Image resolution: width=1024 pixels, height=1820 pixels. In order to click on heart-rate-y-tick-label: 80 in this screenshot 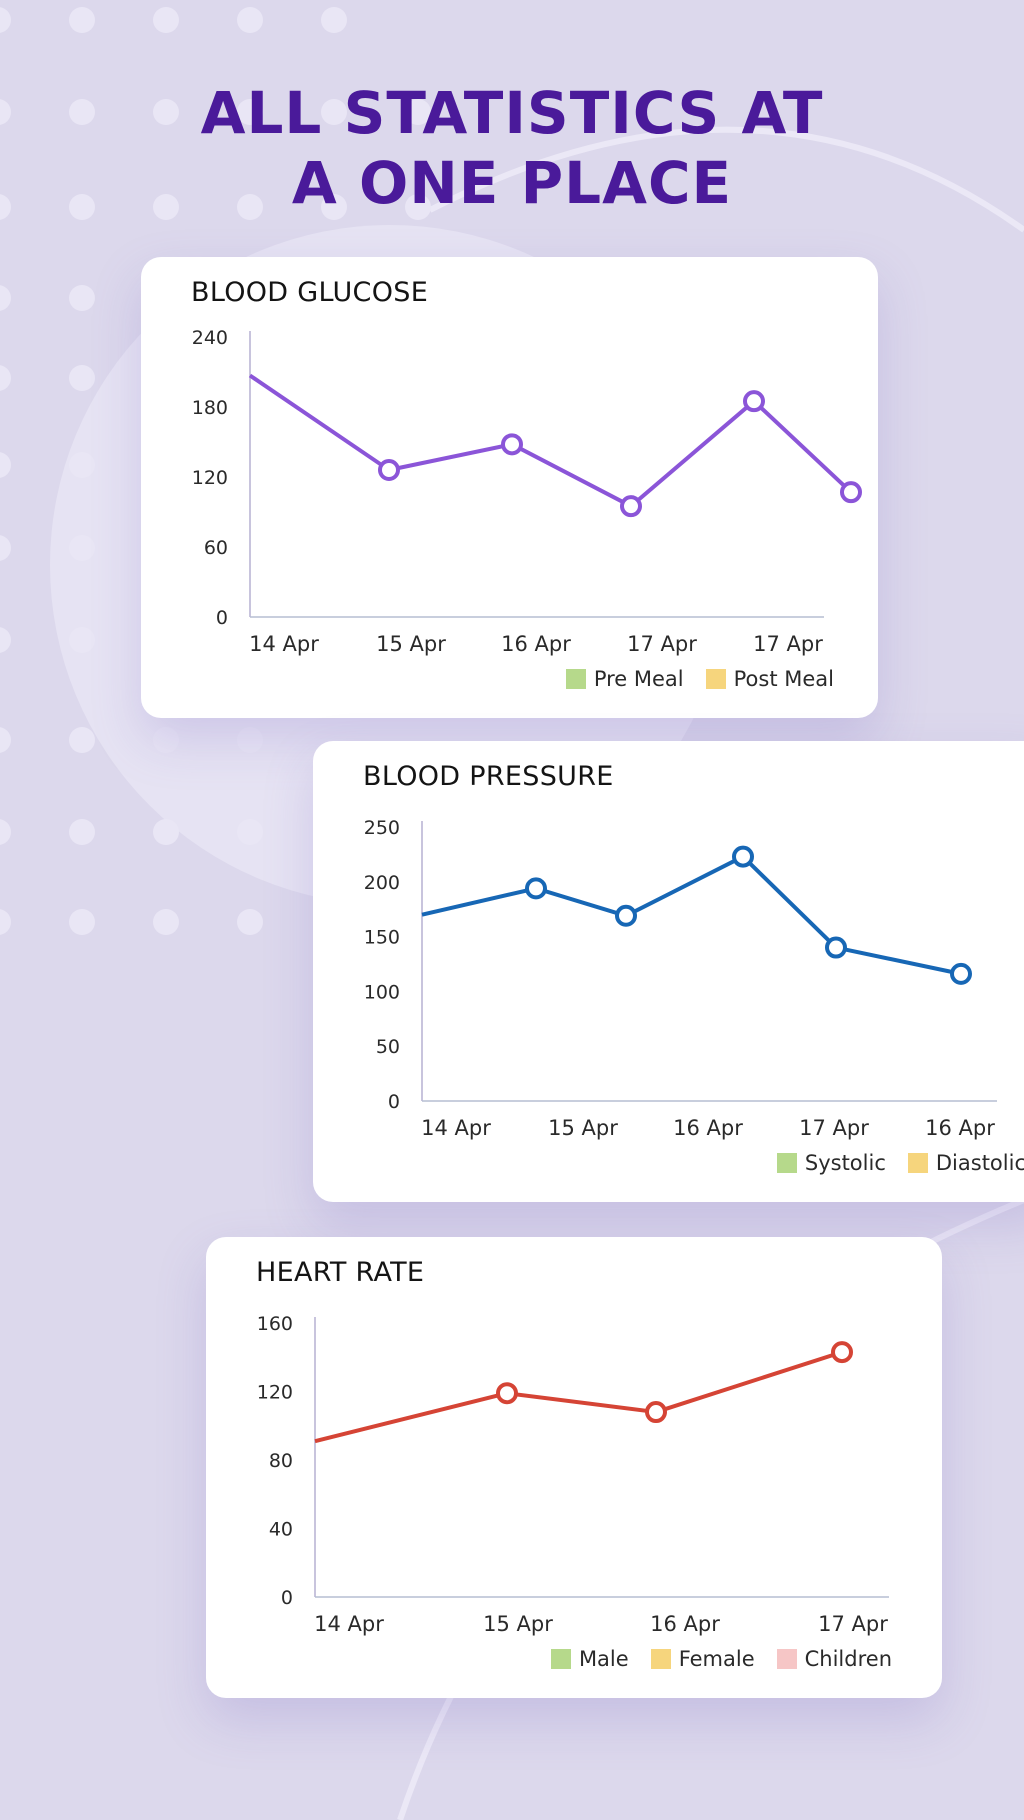, I will do `click(281, 1461)`.